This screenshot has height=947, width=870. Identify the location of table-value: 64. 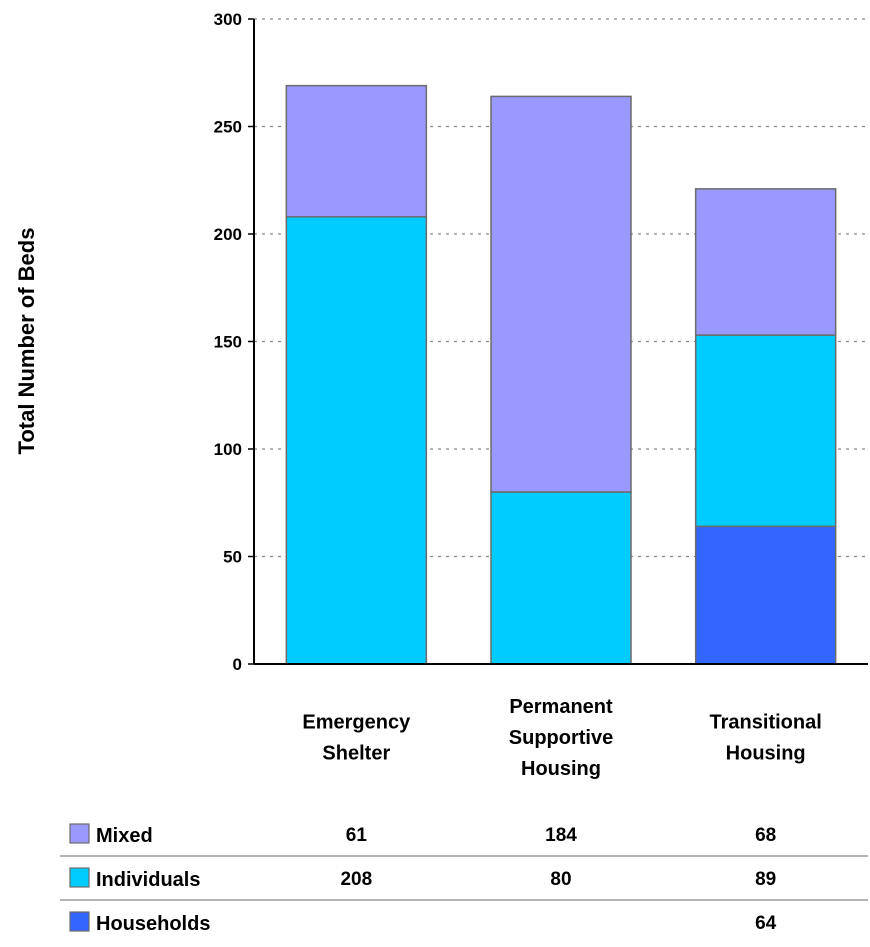
(766, 923).